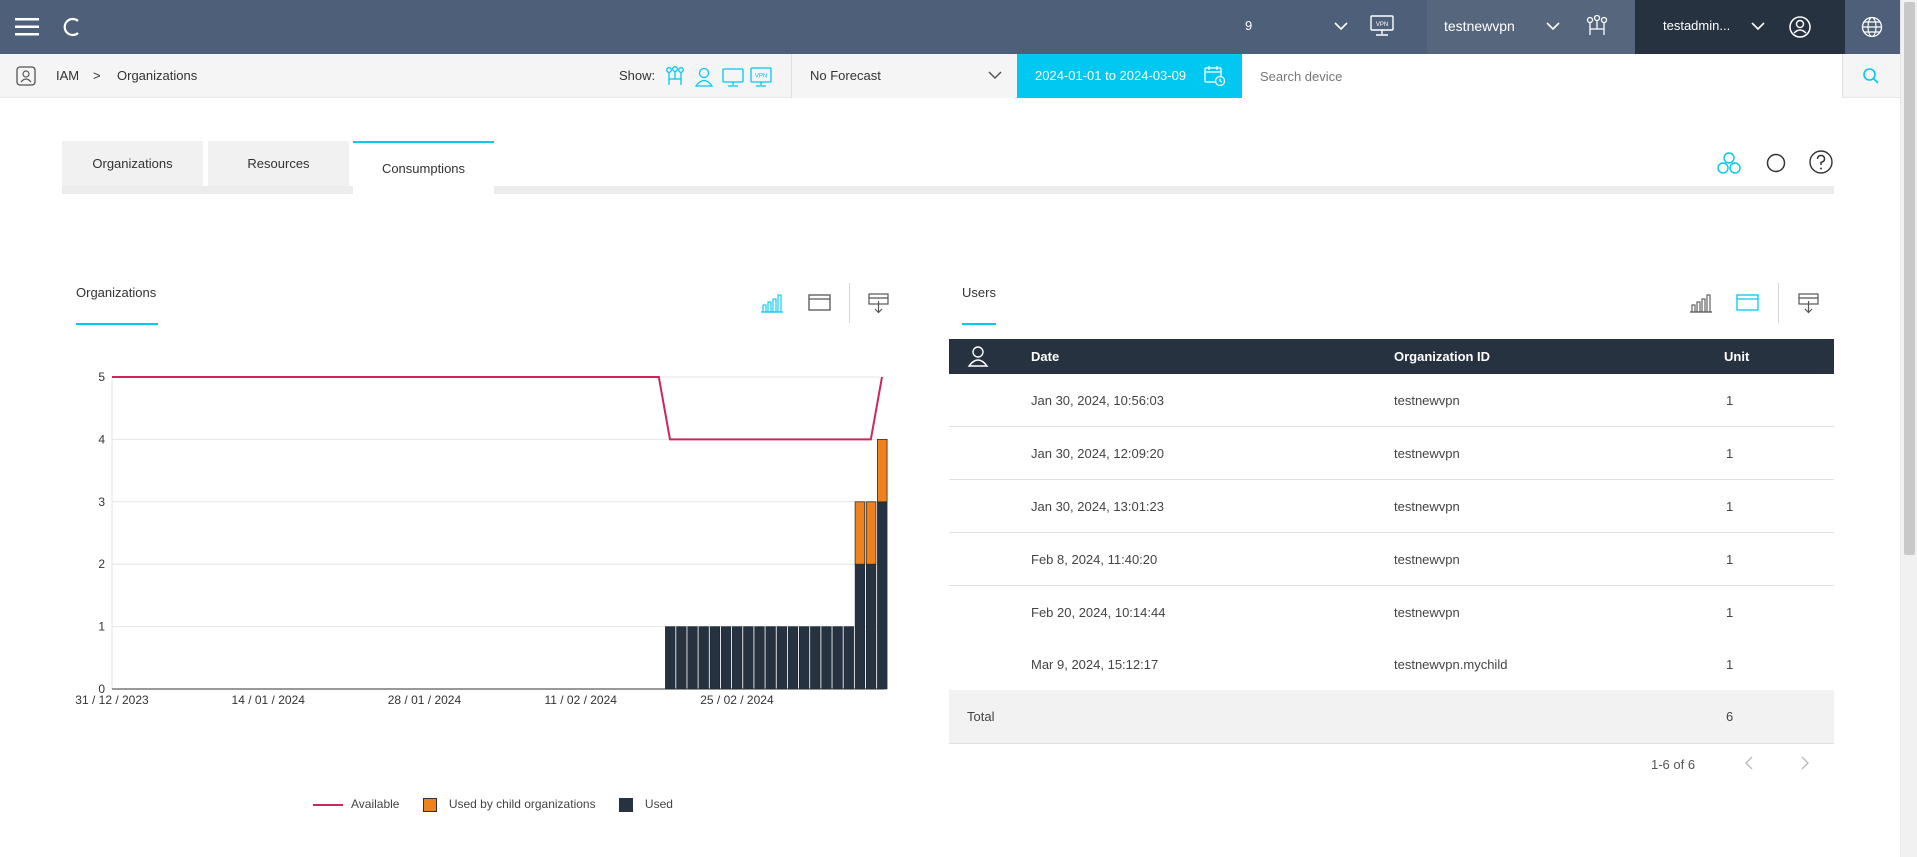  What do you see at coordinates (1094, 559) in the screenshot?
I see `cell-date: Feb 8, 2024, 11:40:20` at bounding box center [1094, 559].